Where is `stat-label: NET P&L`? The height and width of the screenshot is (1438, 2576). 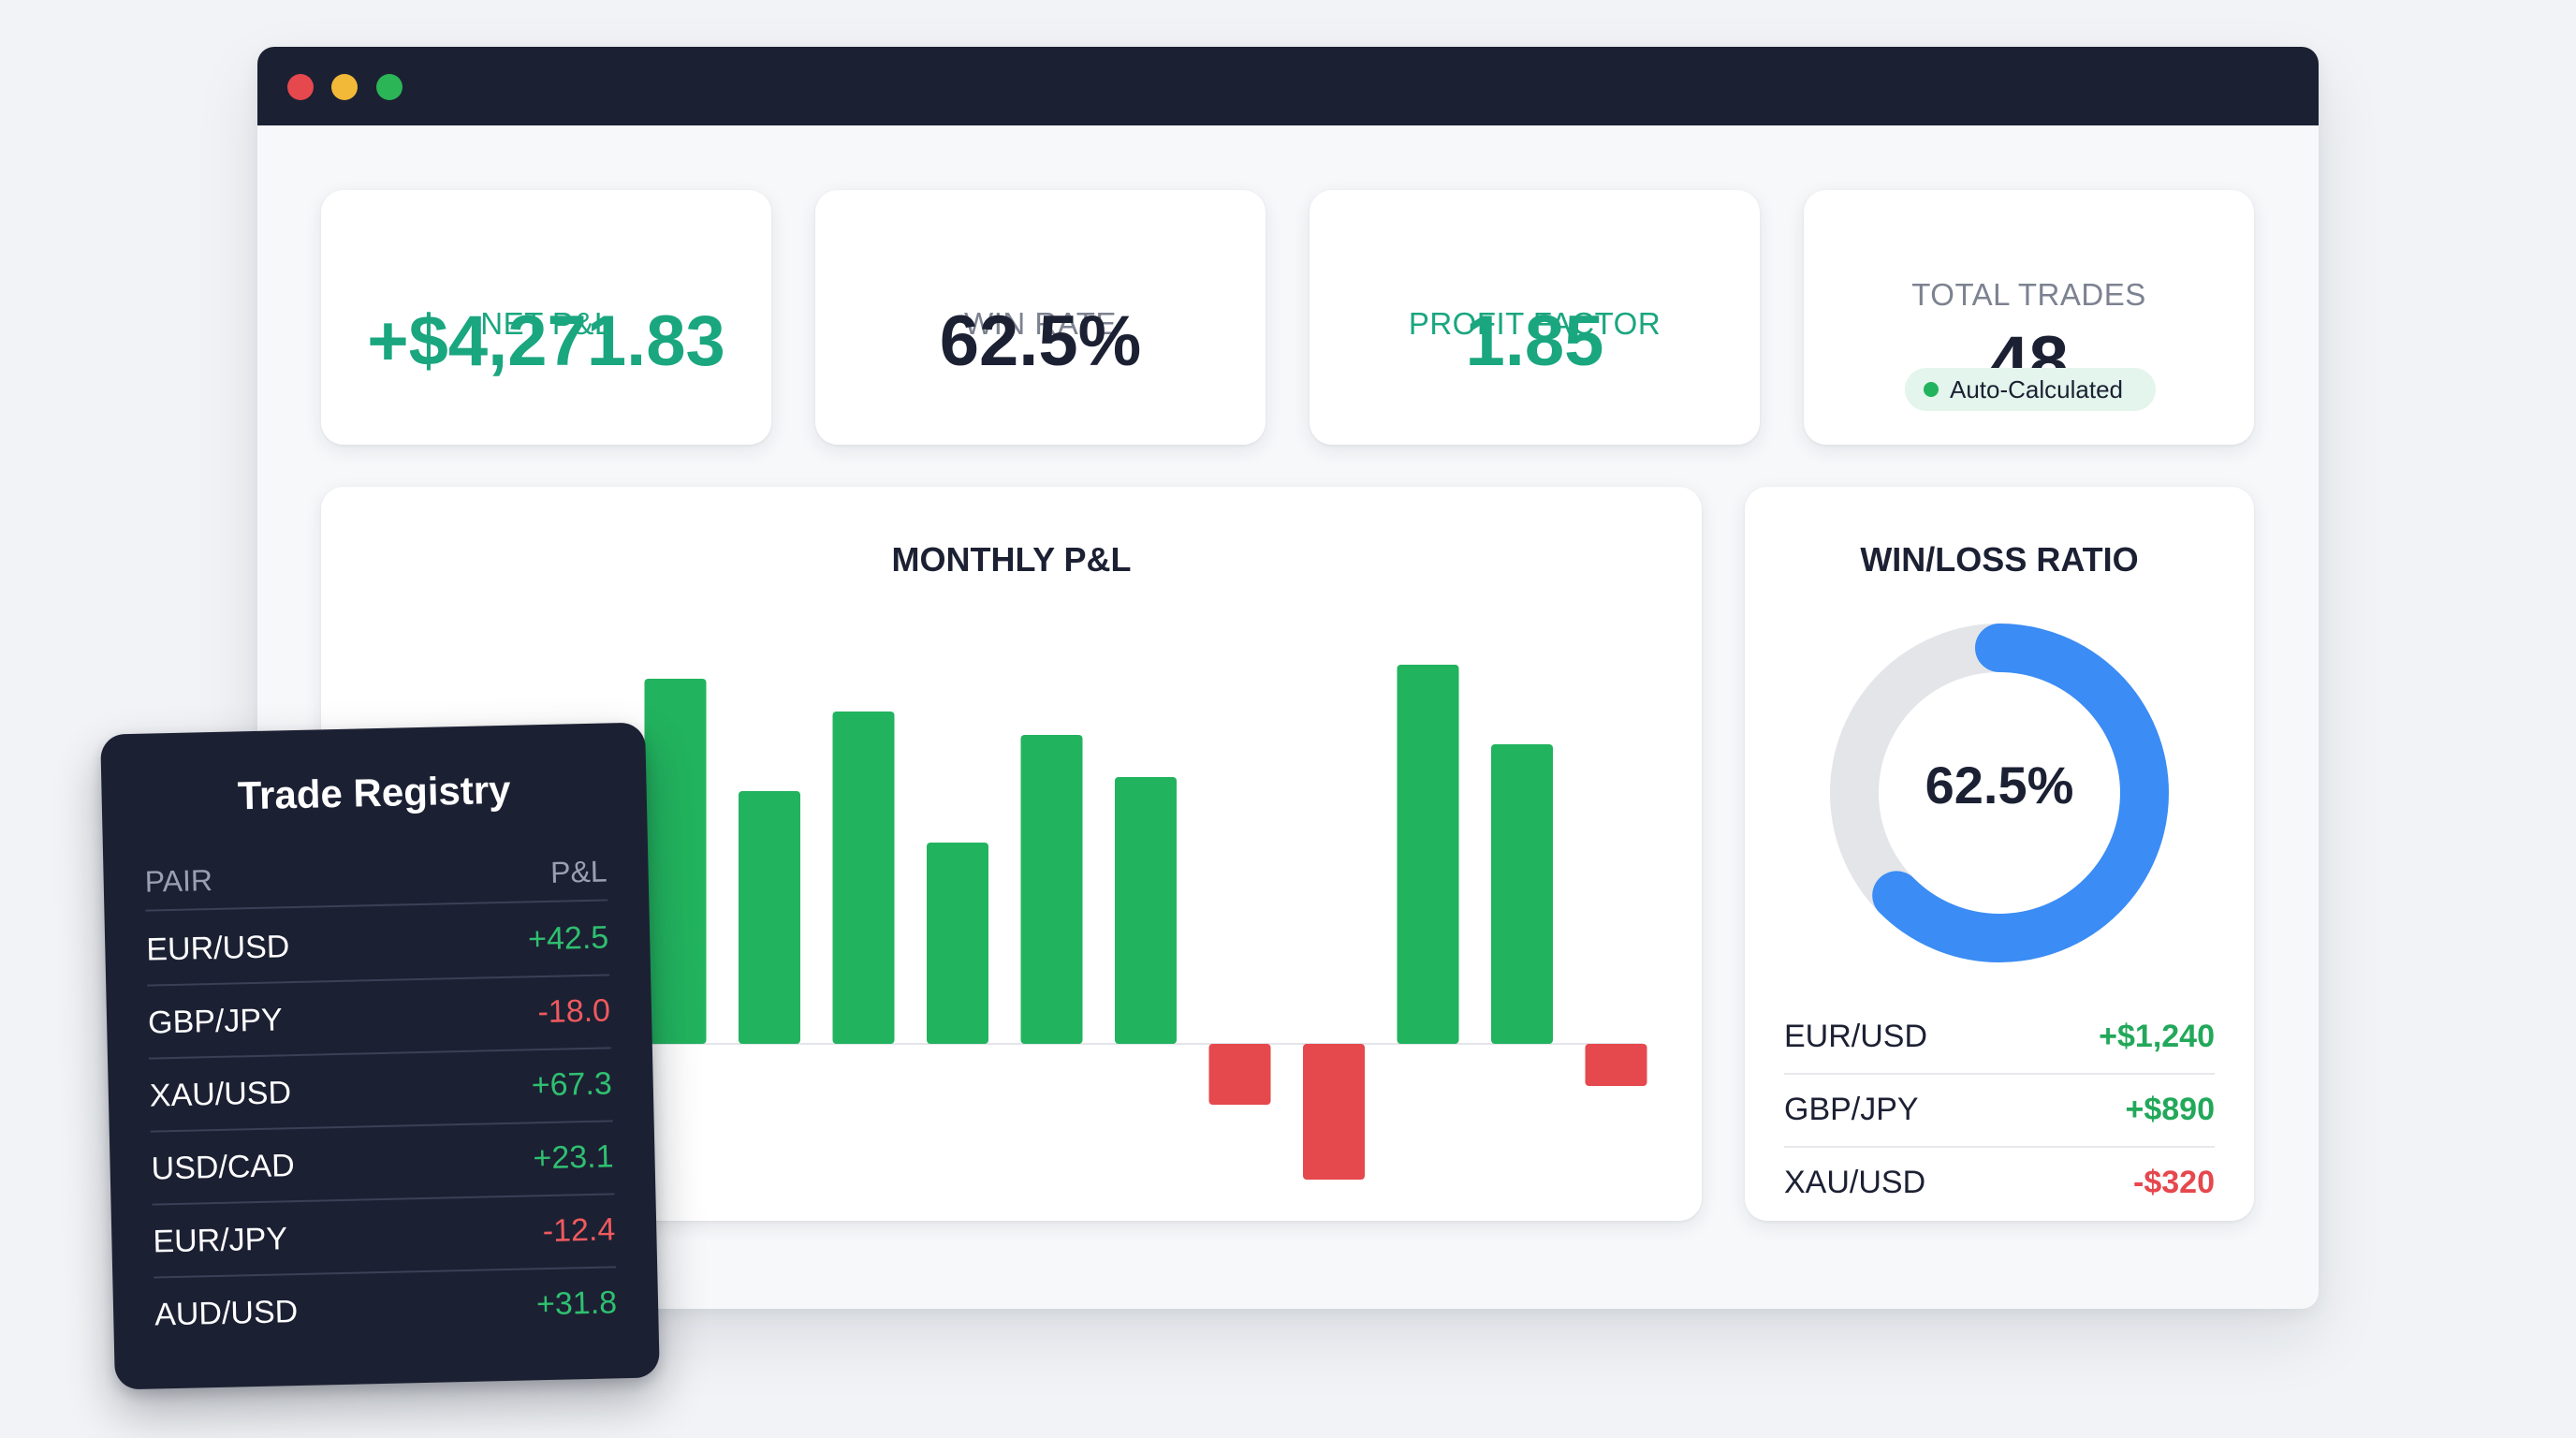
stat-label: NET P&L is located at coordinates (546, 323).